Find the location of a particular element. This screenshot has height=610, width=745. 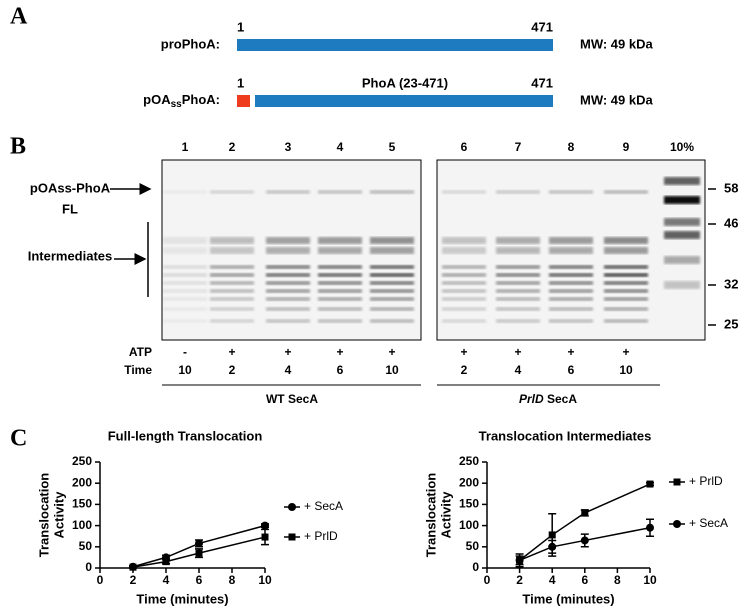

row-label: Time is located at coordinates (138, 370).